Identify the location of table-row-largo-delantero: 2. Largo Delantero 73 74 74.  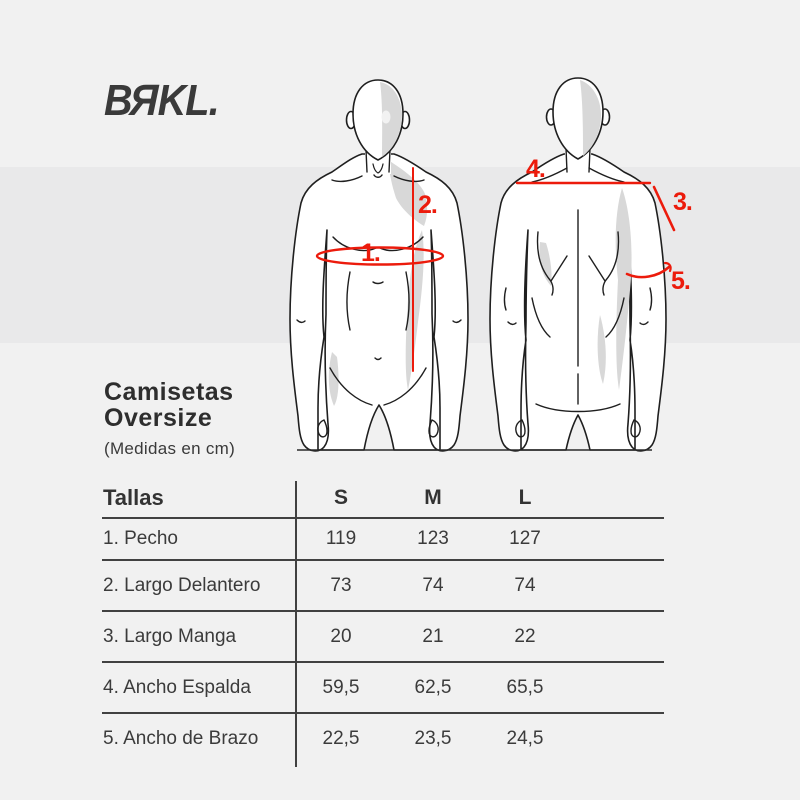
(383, 586).